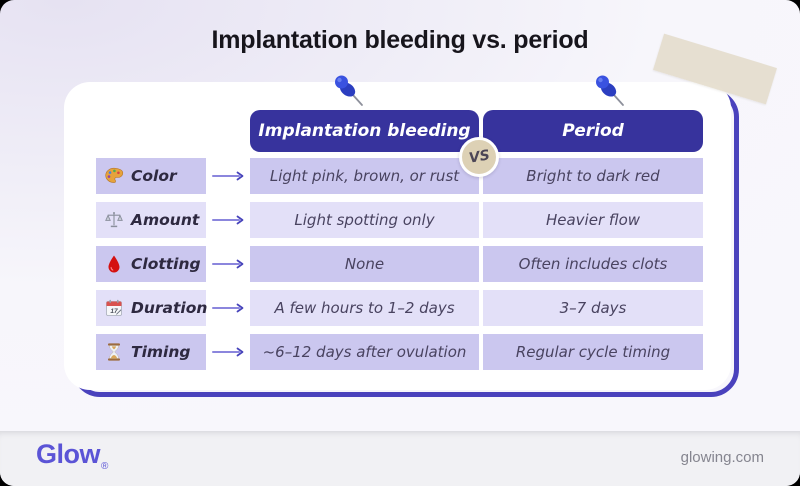 The height and width of the screenshot is (486, 800). I want to click on svg-text: 17, so click(114, 311).